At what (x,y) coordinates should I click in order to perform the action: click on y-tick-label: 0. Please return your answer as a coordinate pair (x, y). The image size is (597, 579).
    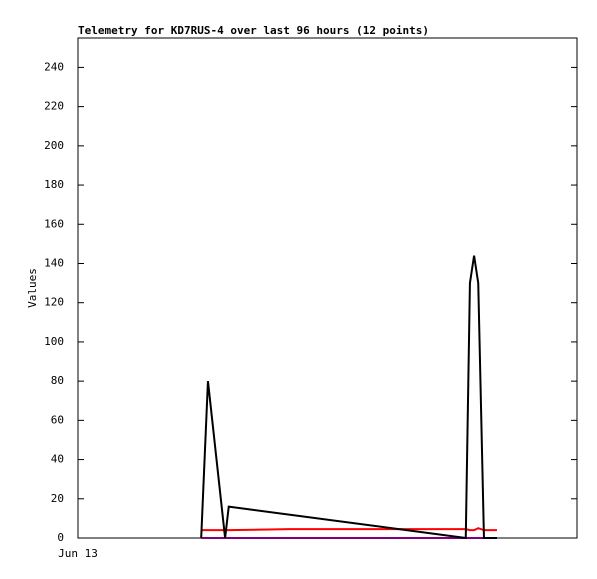
    Looking at the image, I should click on (60, 537).